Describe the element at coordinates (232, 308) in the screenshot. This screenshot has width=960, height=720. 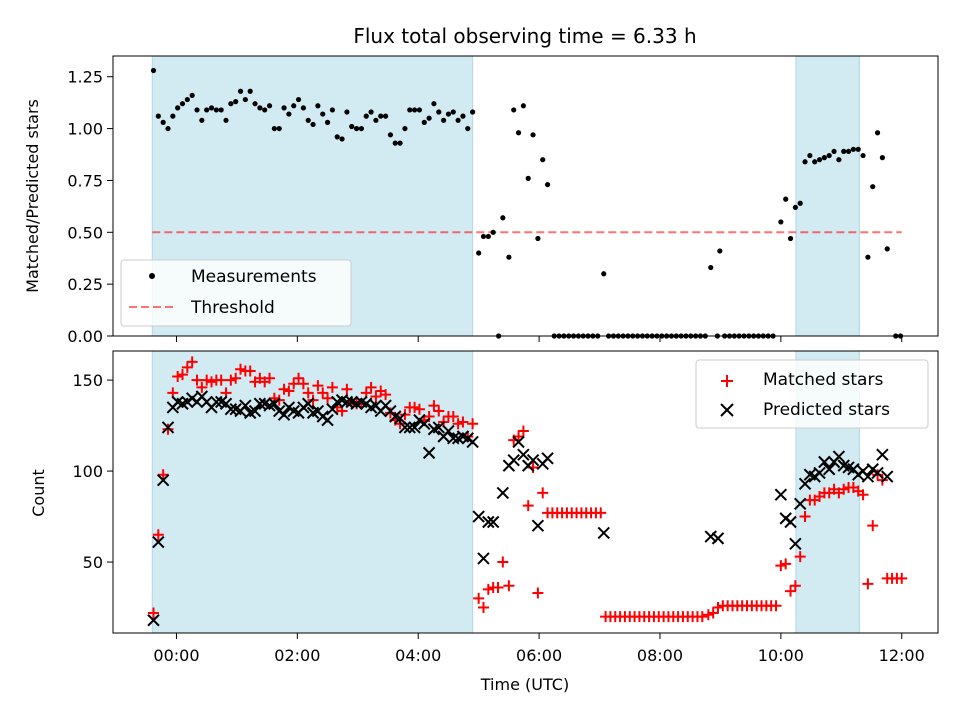
I see `threshold-legend-label: Threshold` at that location.